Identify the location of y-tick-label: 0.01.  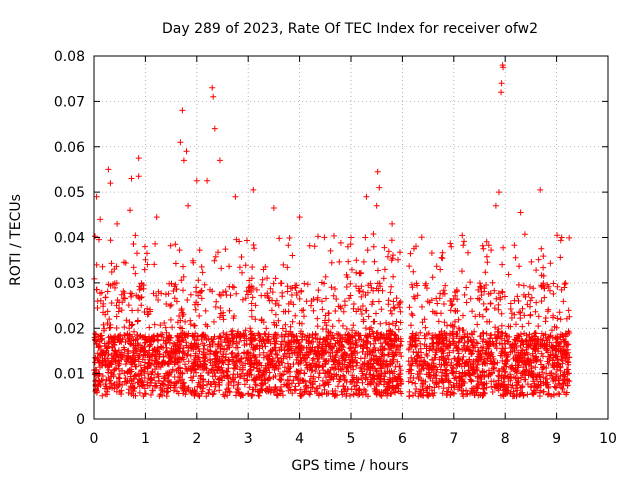
(69, 375).